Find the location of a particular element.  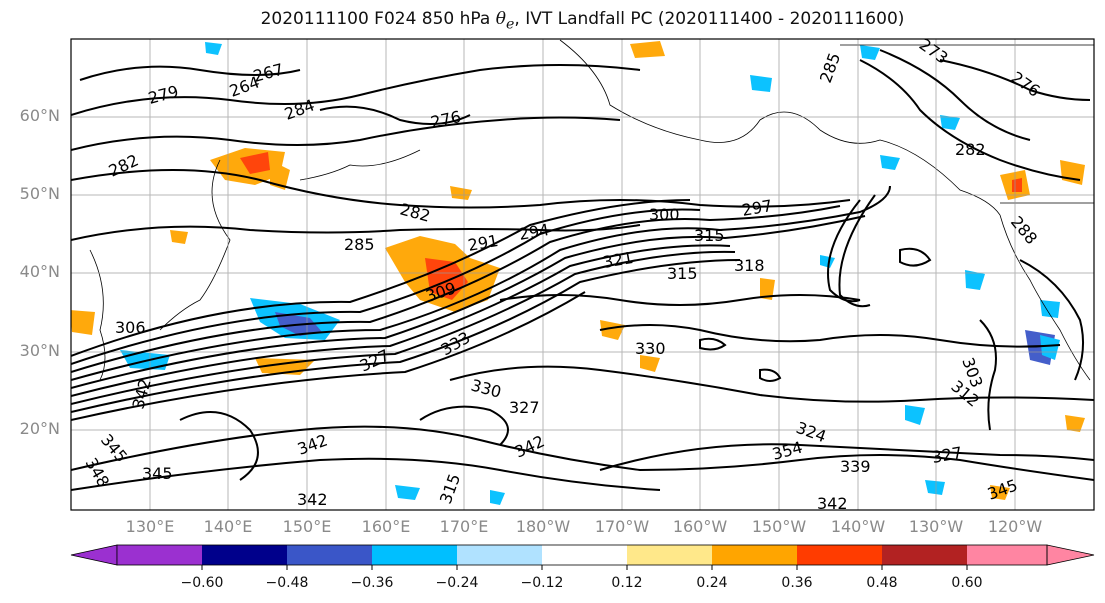

colorbar-tick-label: 0.24 is located at coordinates (712, 583).